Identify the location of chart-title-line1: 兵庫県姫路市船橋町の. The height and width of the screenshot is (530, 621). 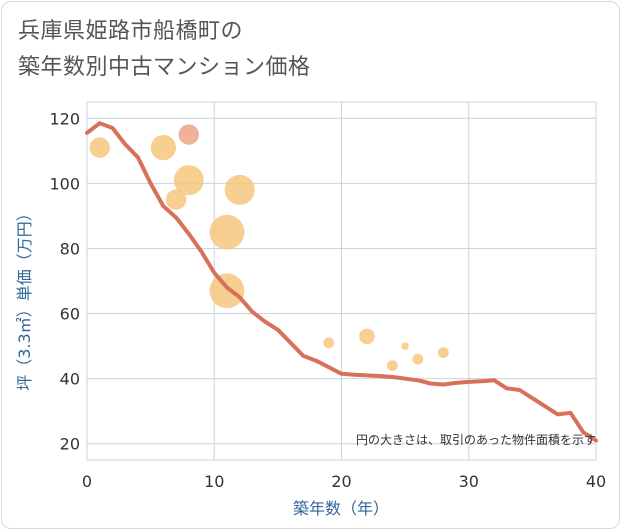
(131, 31).